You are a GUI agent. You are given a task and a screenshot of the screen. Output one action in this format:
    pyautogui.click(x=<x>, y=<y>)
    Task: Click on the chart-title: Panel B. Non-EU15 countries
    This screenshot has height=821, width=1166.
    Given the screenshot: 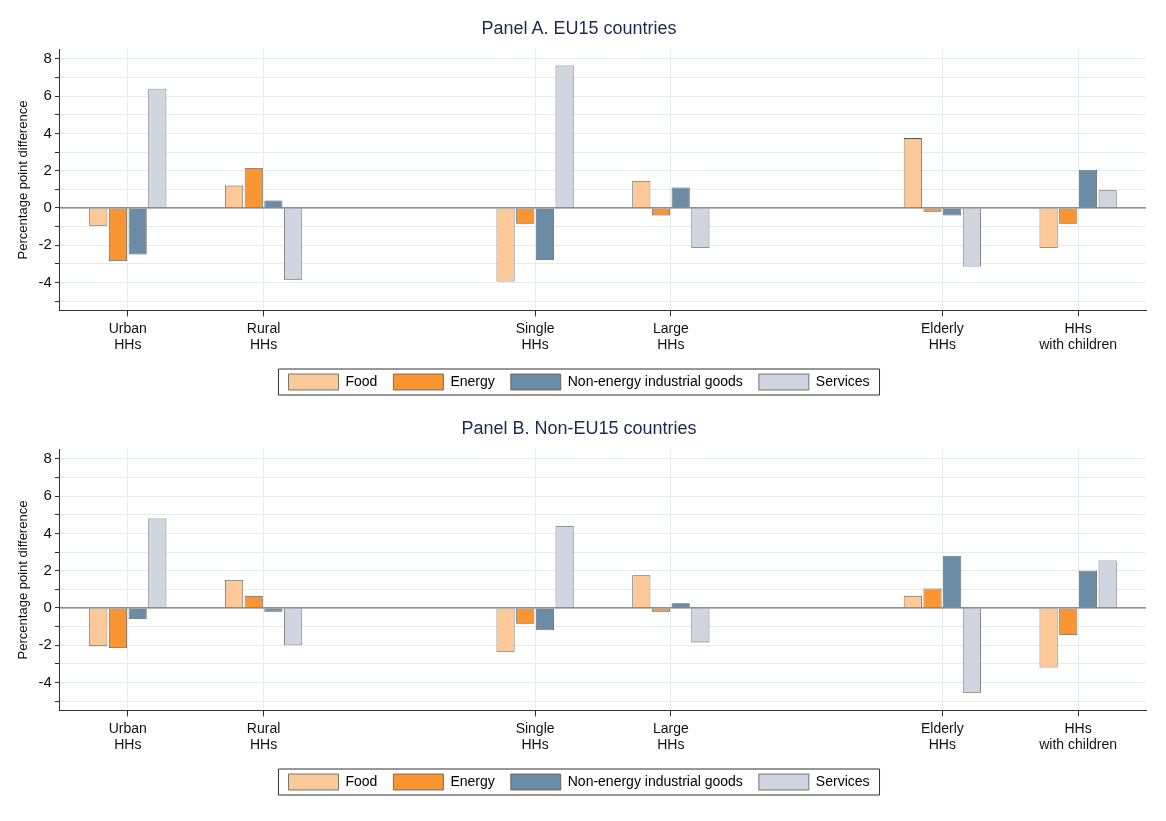 What is the action you would take?
    pyautogui.click(x=579, y=427)
    